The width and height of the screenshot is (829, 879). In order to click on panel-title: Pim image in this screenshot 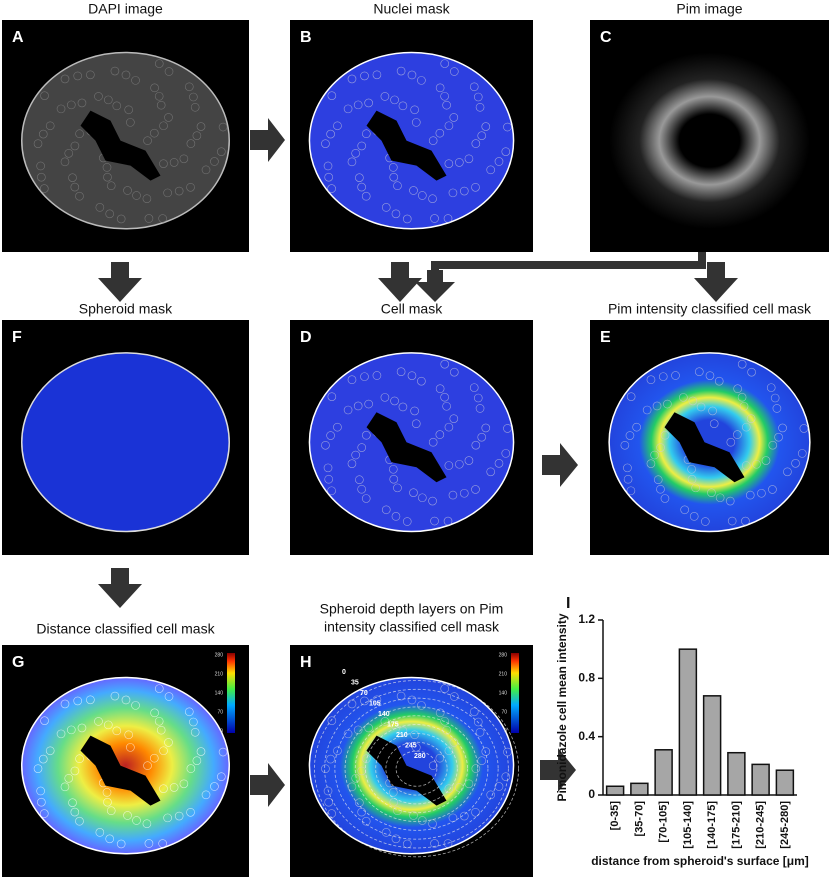, I will do `click(709, 9)`.